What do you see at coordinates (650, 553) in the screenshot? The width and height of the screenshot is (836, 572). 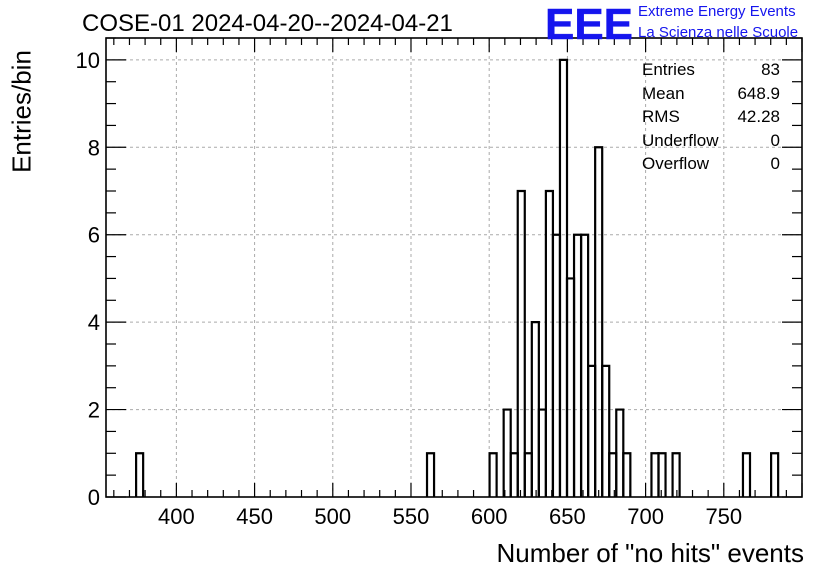 I see `x-axis-label: Number of "no hits" events` at bounding box center [650, 553].